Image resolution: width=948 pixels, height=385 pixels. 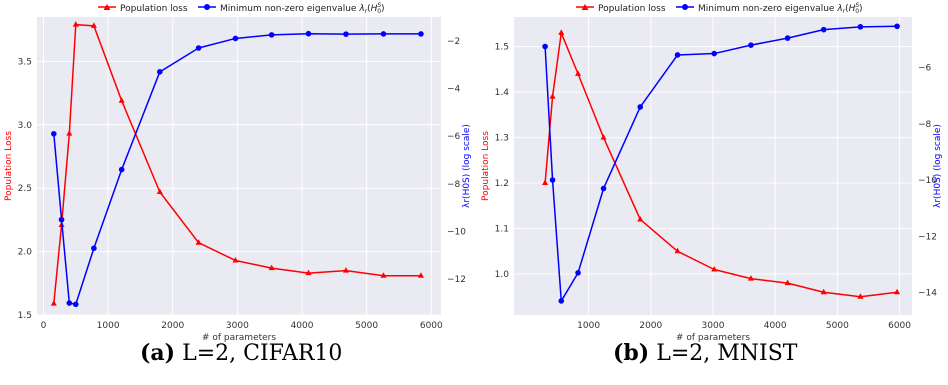 I want to click on legend-b-lambda: λ, so click(x=839, y=9).